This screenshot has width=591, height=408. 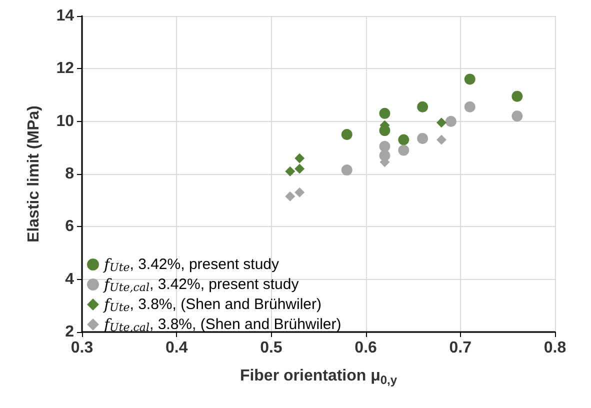 I want to click on y-tick-label: 12, so click(x=65, y=69).